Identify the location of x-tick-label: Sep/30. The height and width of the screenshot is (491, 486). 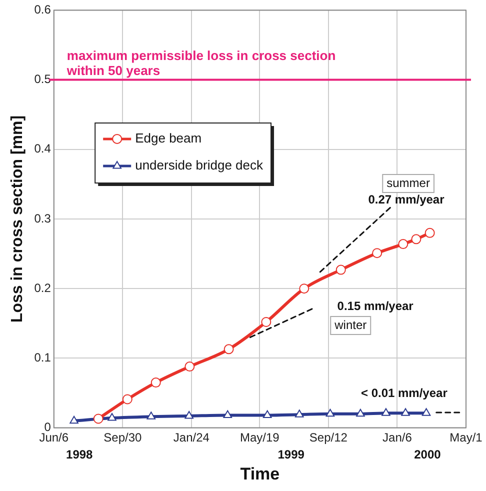
(123, 437).